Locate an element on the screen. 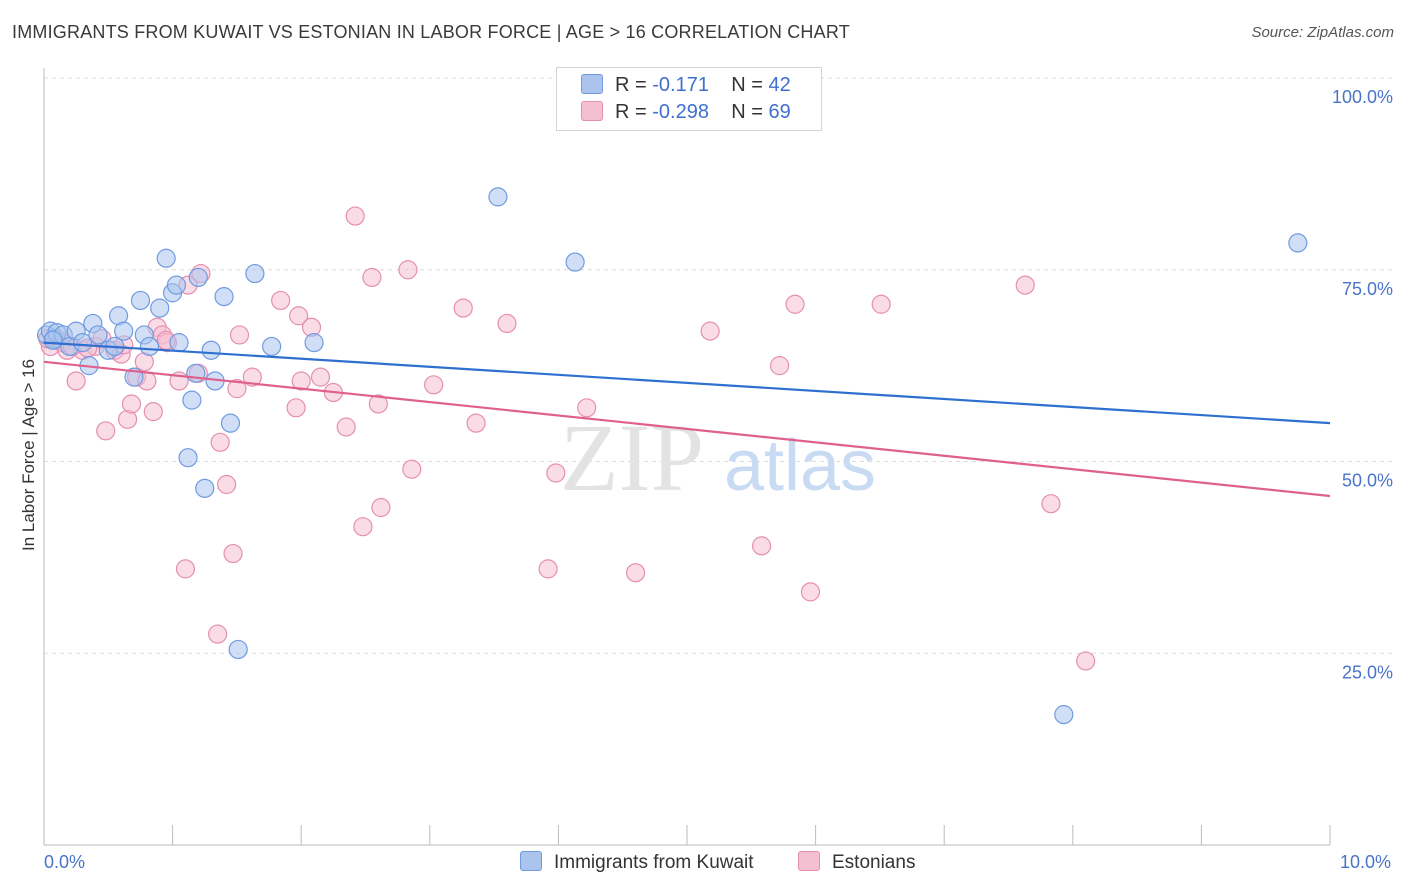 The width and height of the screenshot is (1406, 892). x-axis-max-label: 10.0% is located at coordinates (1366, 862).